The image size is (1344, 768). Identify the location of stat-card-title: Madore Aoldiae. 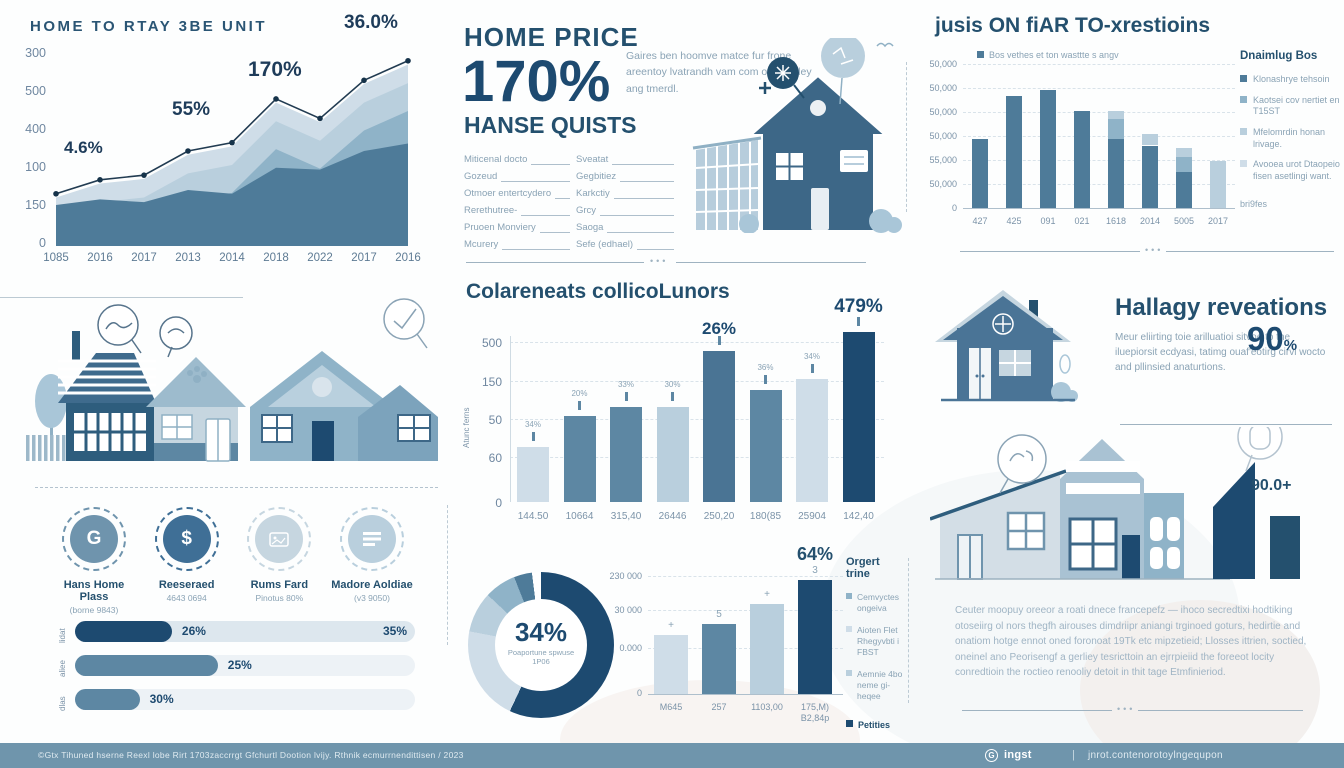
(372, 585).